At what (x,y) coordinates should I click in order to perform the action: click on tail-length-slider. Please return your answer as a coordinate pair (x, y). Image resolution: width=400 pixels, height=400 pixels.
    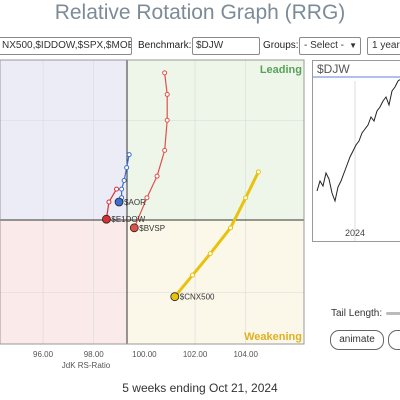
    Looking at the image, I should click on (393, 313).